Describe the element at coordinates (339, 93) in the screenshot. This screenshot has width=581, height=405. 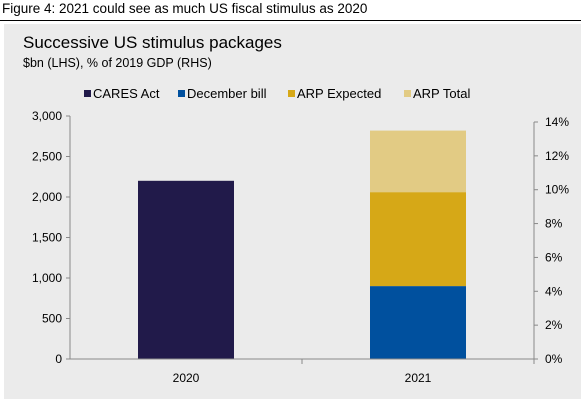
I see `legend-label-arp-expected: ARP Expected` at that location.